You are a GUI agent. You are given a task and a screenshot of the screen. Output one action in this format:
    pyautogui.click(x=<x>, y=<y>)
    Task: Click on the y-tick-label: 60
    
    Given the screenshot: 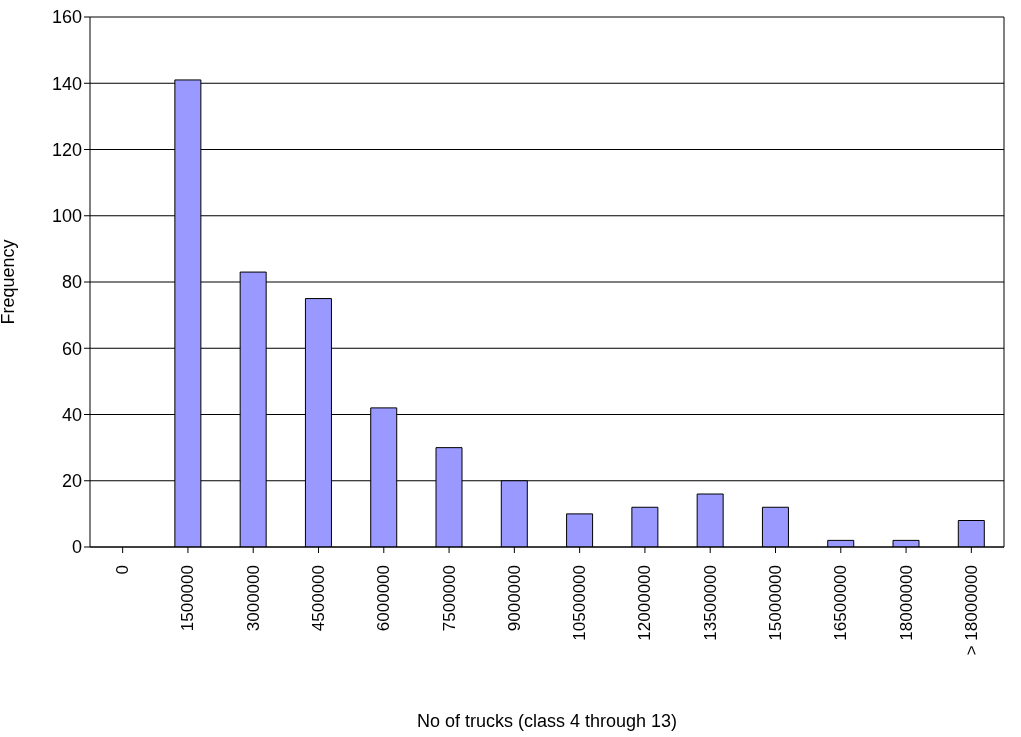 What is the action you would take?
    pyautogui.click(x=71, y=348)
    